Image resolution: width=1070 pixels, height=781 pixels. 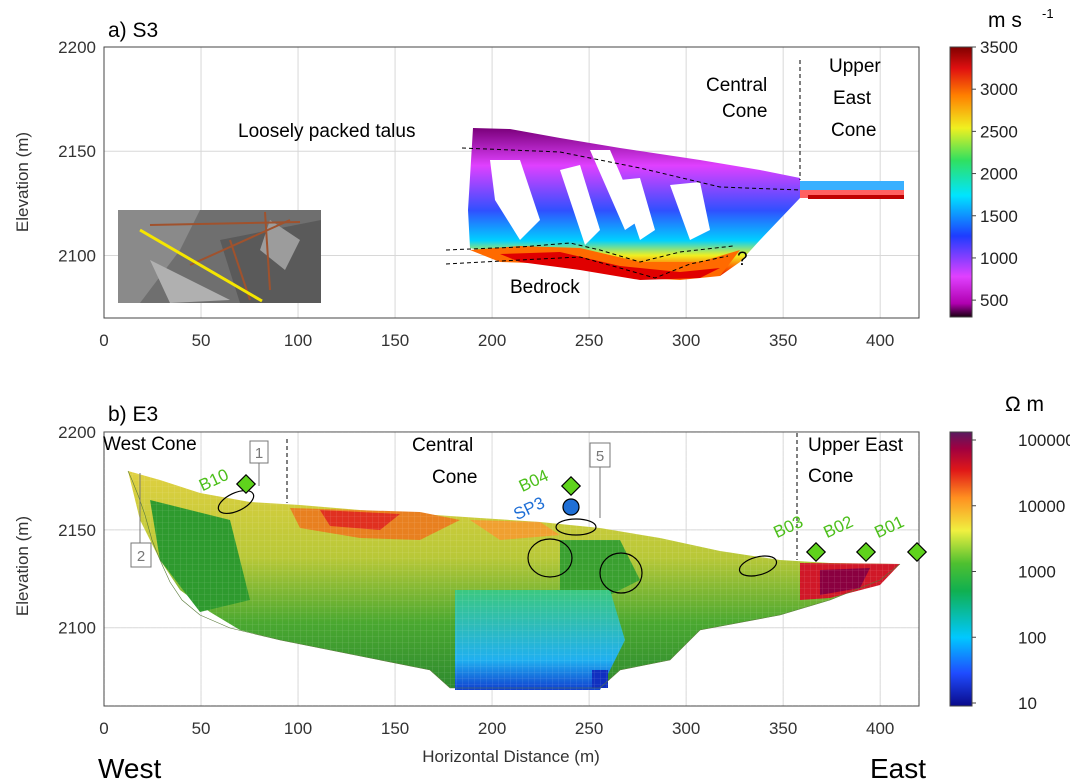 What do you see at coordinates (853, 130) in the screenshot?
I see `upper-east-label-line3: Cone` at bounding box center [853, 130].